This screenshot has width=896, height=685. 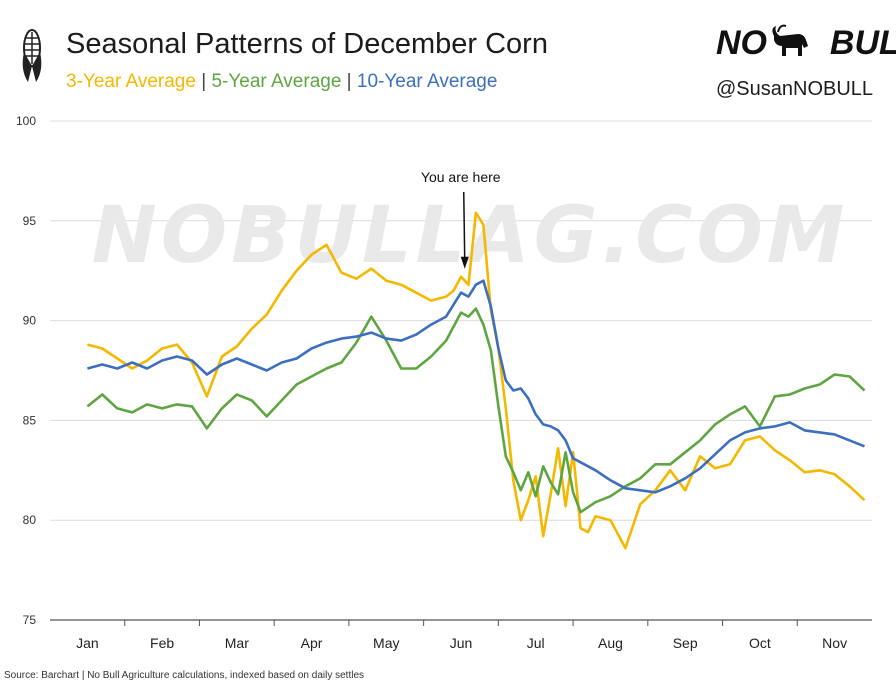 What do you see at coordinates (237, 643) in the screenshot?
I see `x-tick-label: Mar` at bounding box center [237, 643].